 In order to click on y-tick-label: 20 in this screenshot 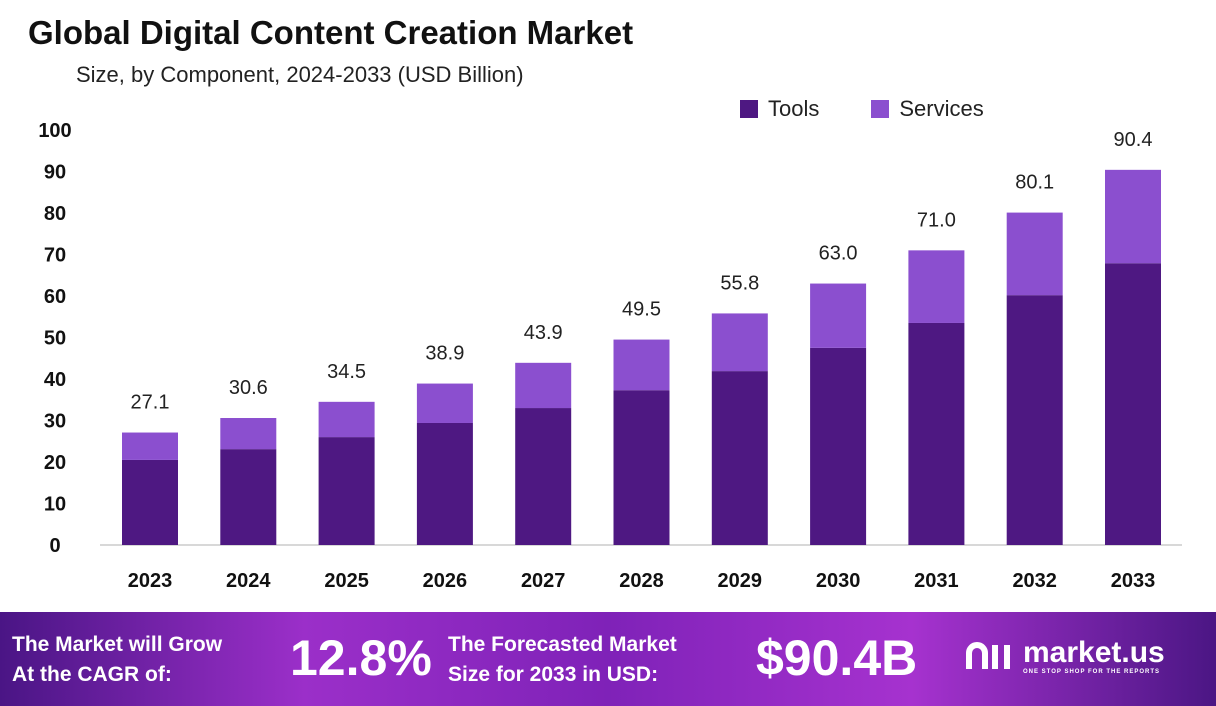, I will do `click(55, 463)`.